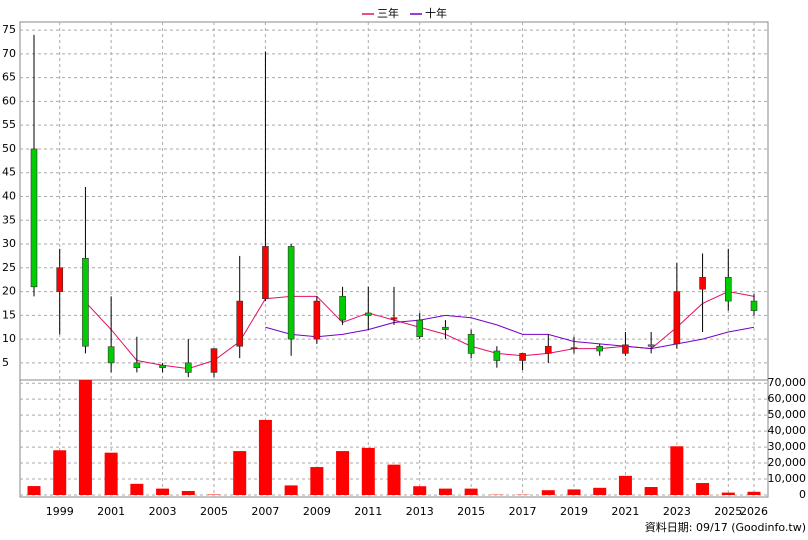 The height and width of the screenshot is (540, 808). Describe the element at coordinates (574, 511) in the screenshot. I see `x-tick-label: 2019` at that location.